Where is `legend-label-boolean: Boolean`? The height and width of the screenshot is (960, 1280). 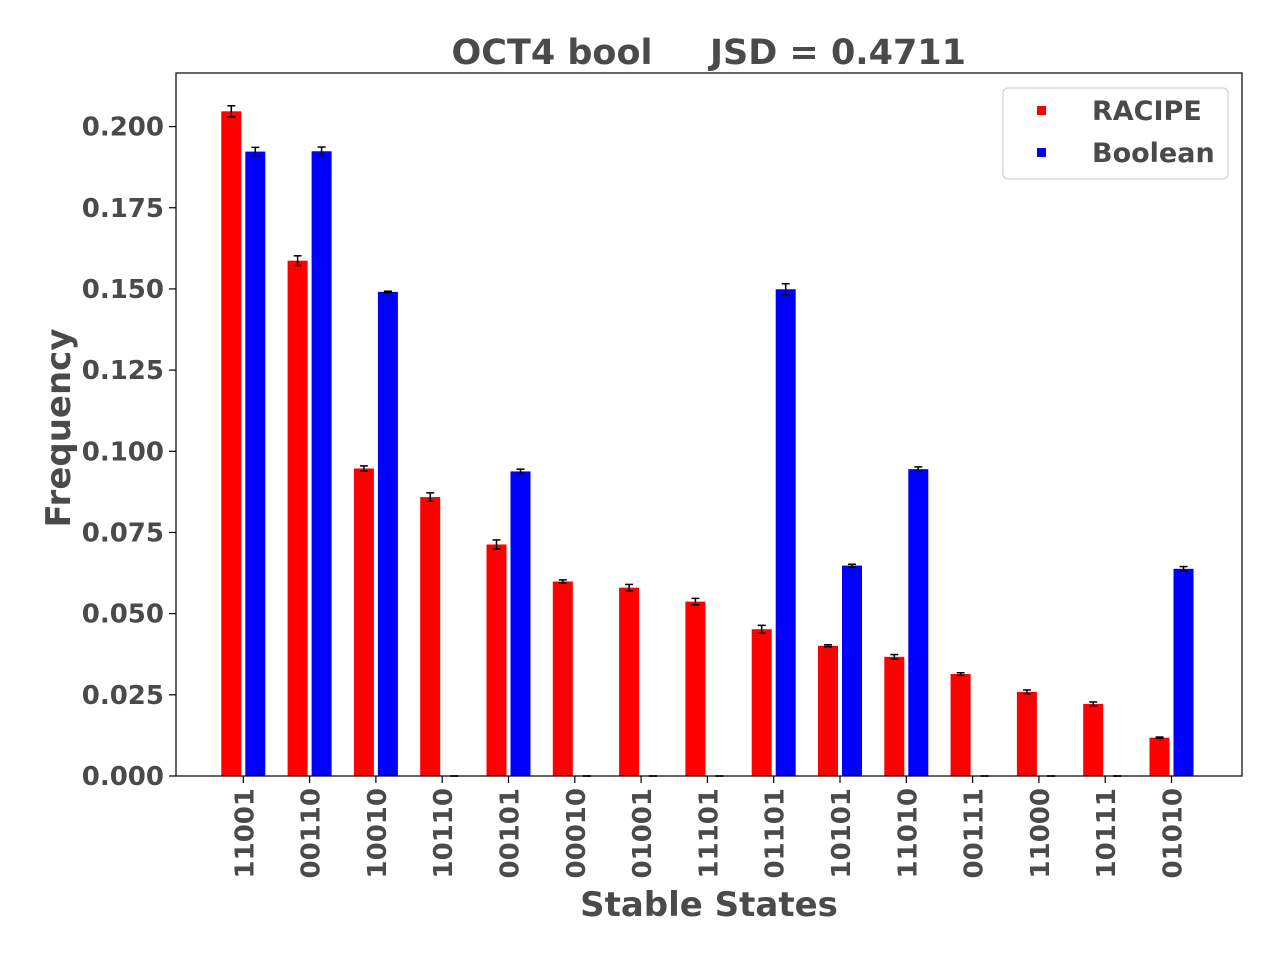 legend-label-boolean: Boolean is located at coordinates (1153, 153).